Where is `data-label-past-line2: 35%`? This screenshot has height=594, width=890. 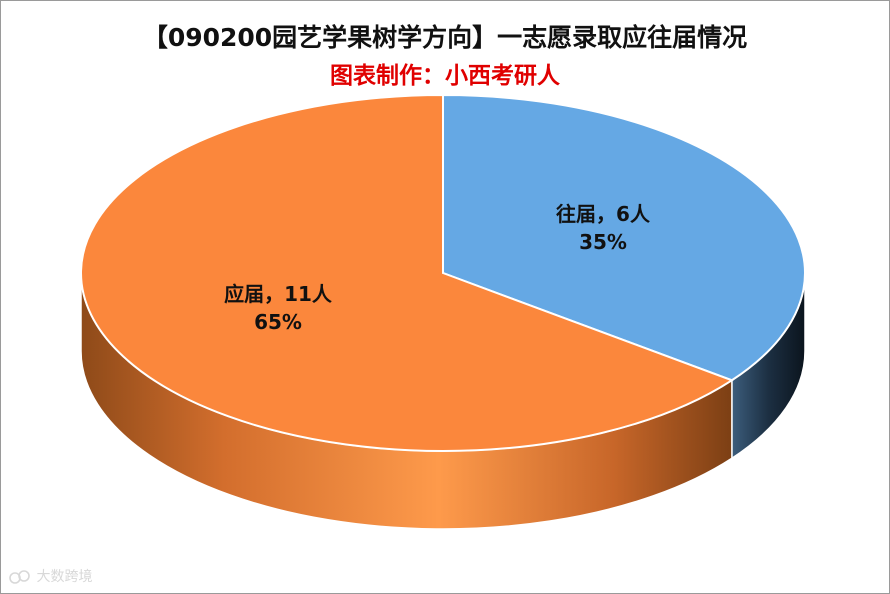 data-label-past-line2: 35% is located at coordinates (603, 242).